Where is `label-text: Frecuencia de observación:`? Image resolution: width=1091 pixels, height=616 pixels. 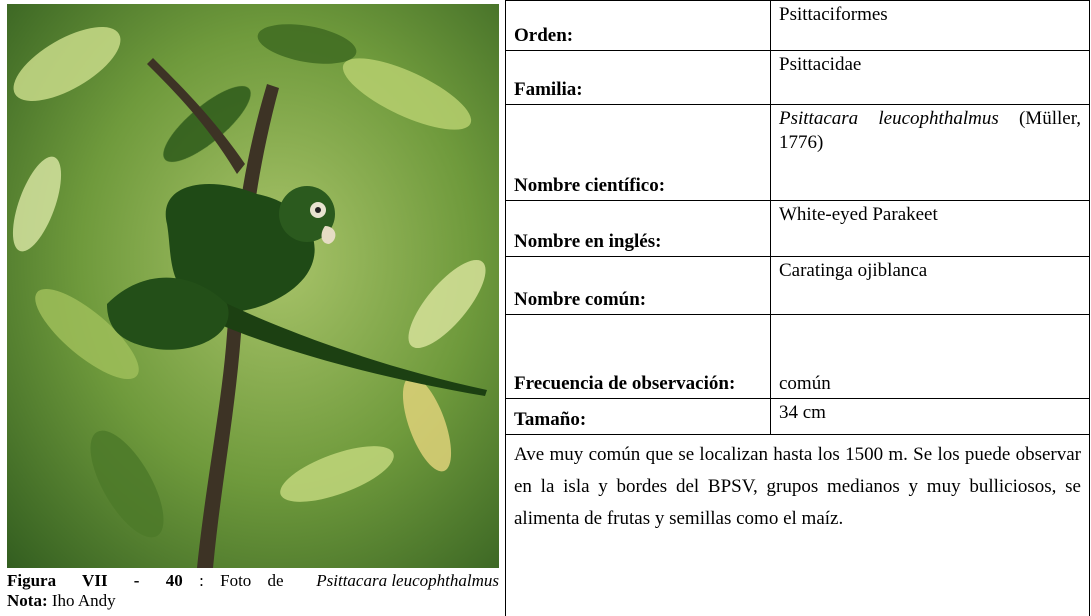 label-text: Frecuencia de observación: is located at coordinates (625, 383).